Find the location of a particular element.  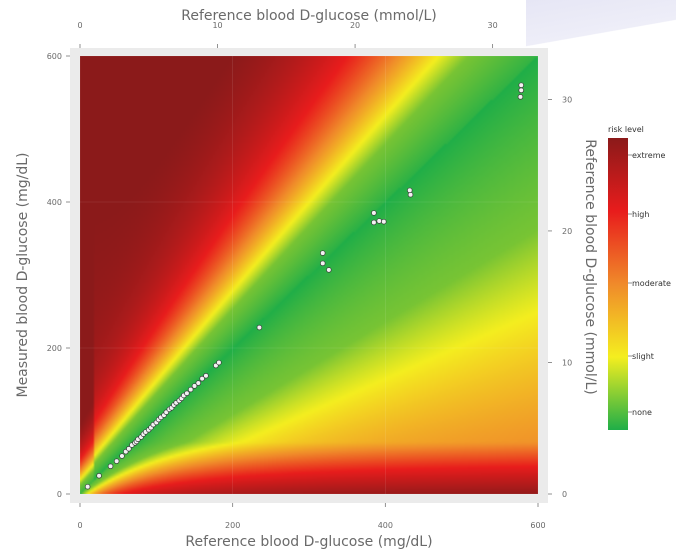

right-axis-title: Reference blood D-glucose (mmol/L) is located at coordinates (590, 266).